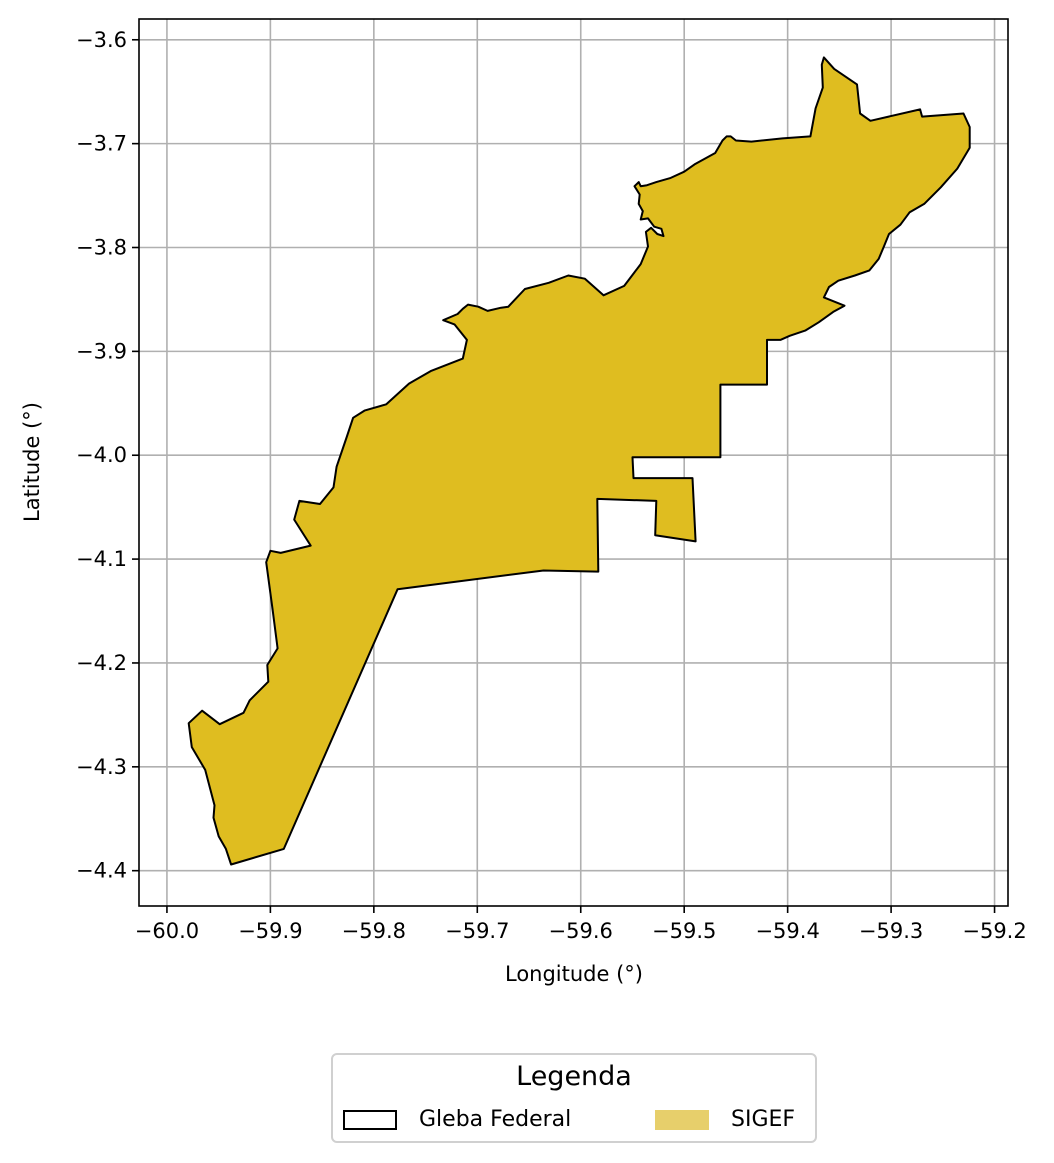 The height and width of the screenshot is (1163, 1054). I want to click on y-tick-label: −3.8, so click(101, 248).